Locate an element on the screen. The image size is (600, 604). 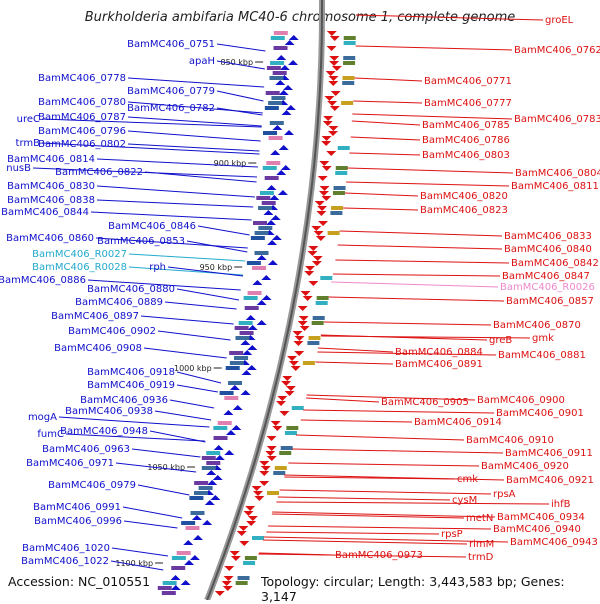
gene-label-left: BamMC406_0991 is located at coordinates (77, 507).